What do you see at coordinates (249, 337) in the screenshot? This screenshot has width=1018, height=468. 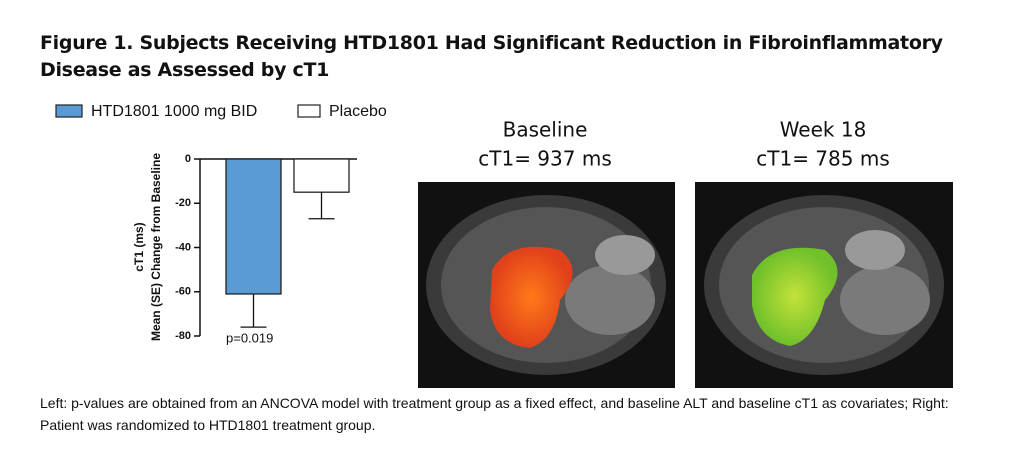 I see `annotation: p=0.019` at bounding box center [249, 337].